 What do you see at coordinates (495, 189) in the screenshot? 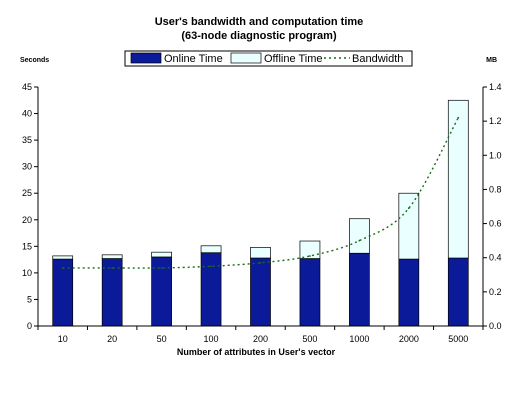
I see `right-tick-label-0.8: 0.8` at bounding box center [495, 189].